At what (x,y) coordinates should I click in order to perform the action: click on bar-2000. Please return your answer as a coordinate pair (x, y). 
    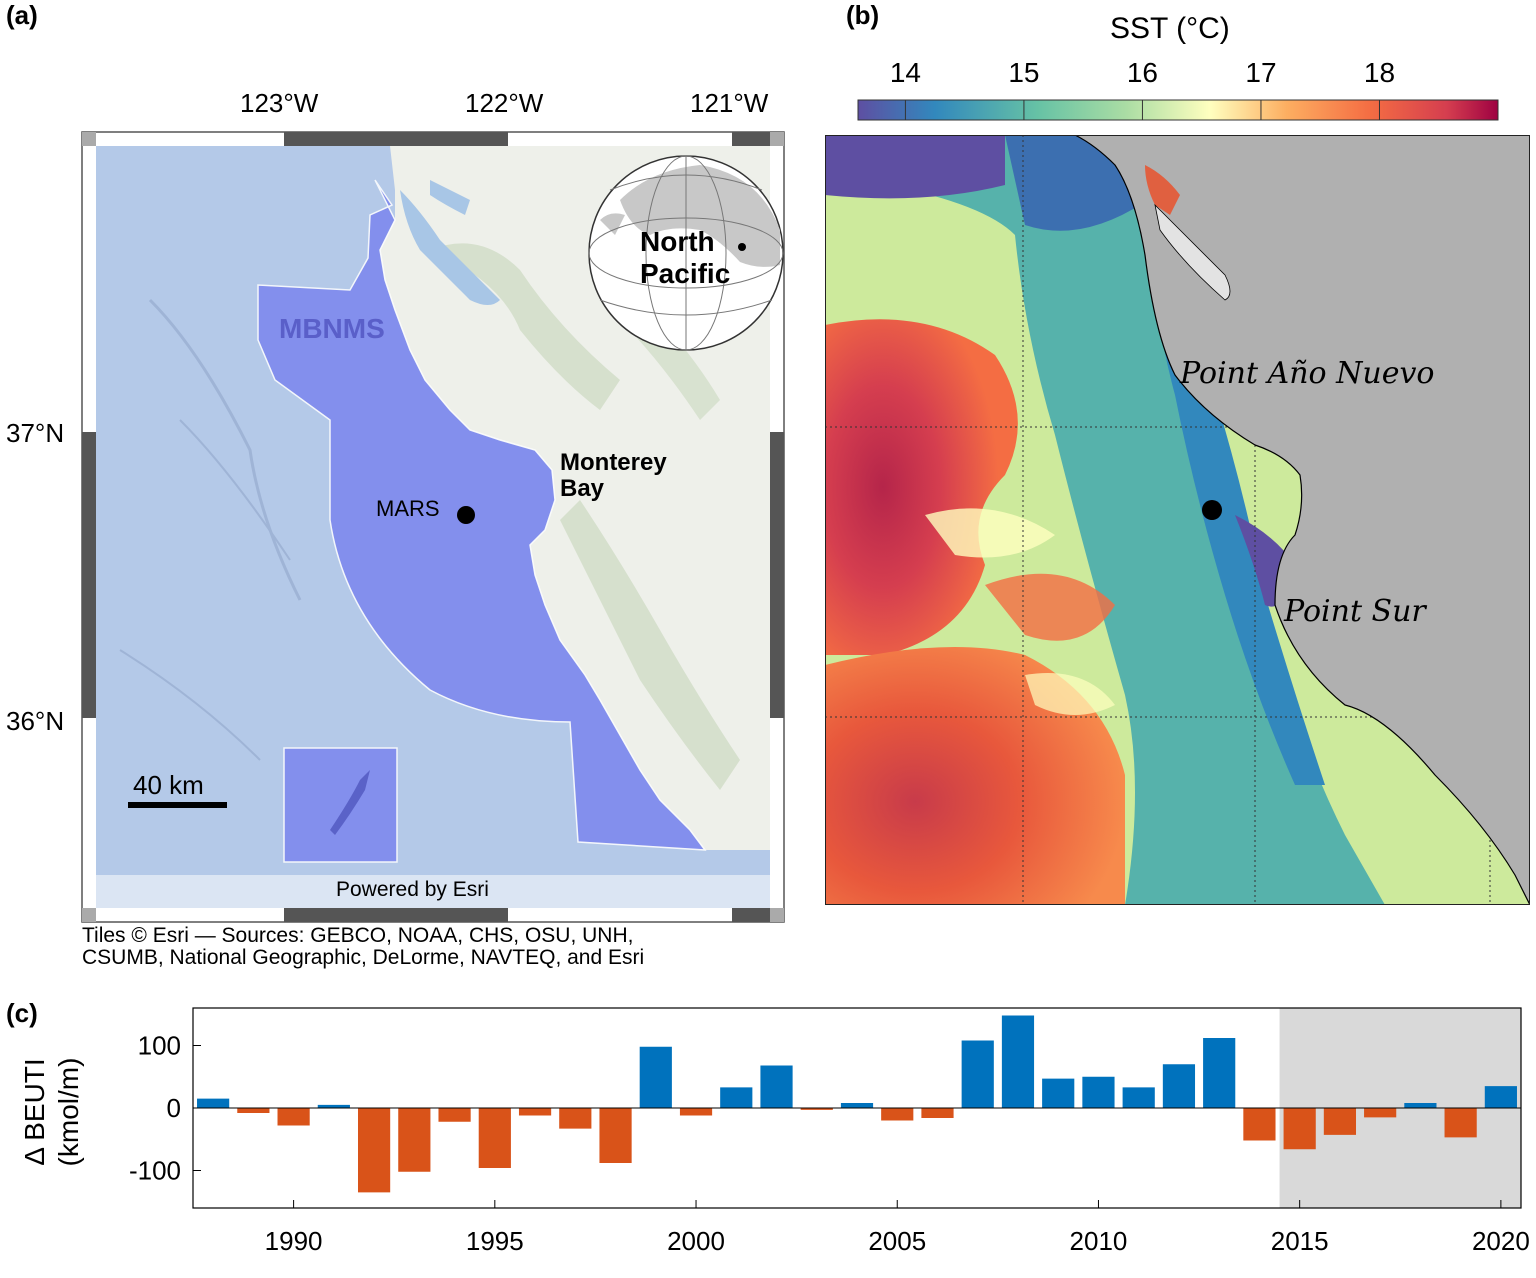
    Looking at the image, I should click on (696, 1112).